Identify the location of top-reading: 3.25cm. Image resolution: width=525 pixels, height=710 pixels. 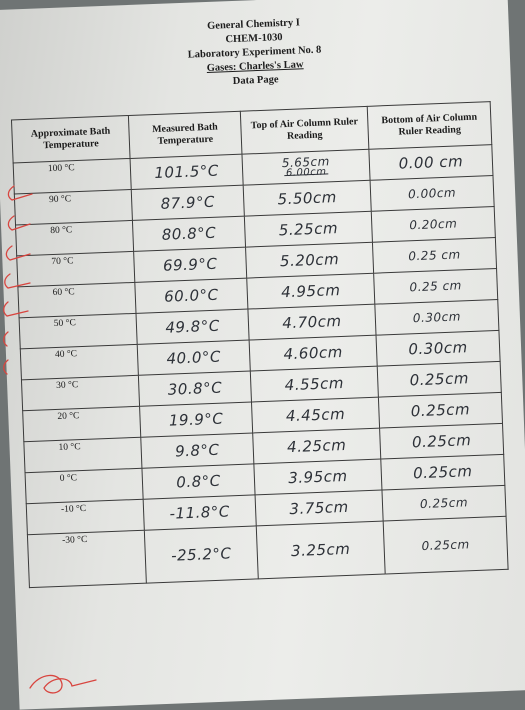
(321, 550).